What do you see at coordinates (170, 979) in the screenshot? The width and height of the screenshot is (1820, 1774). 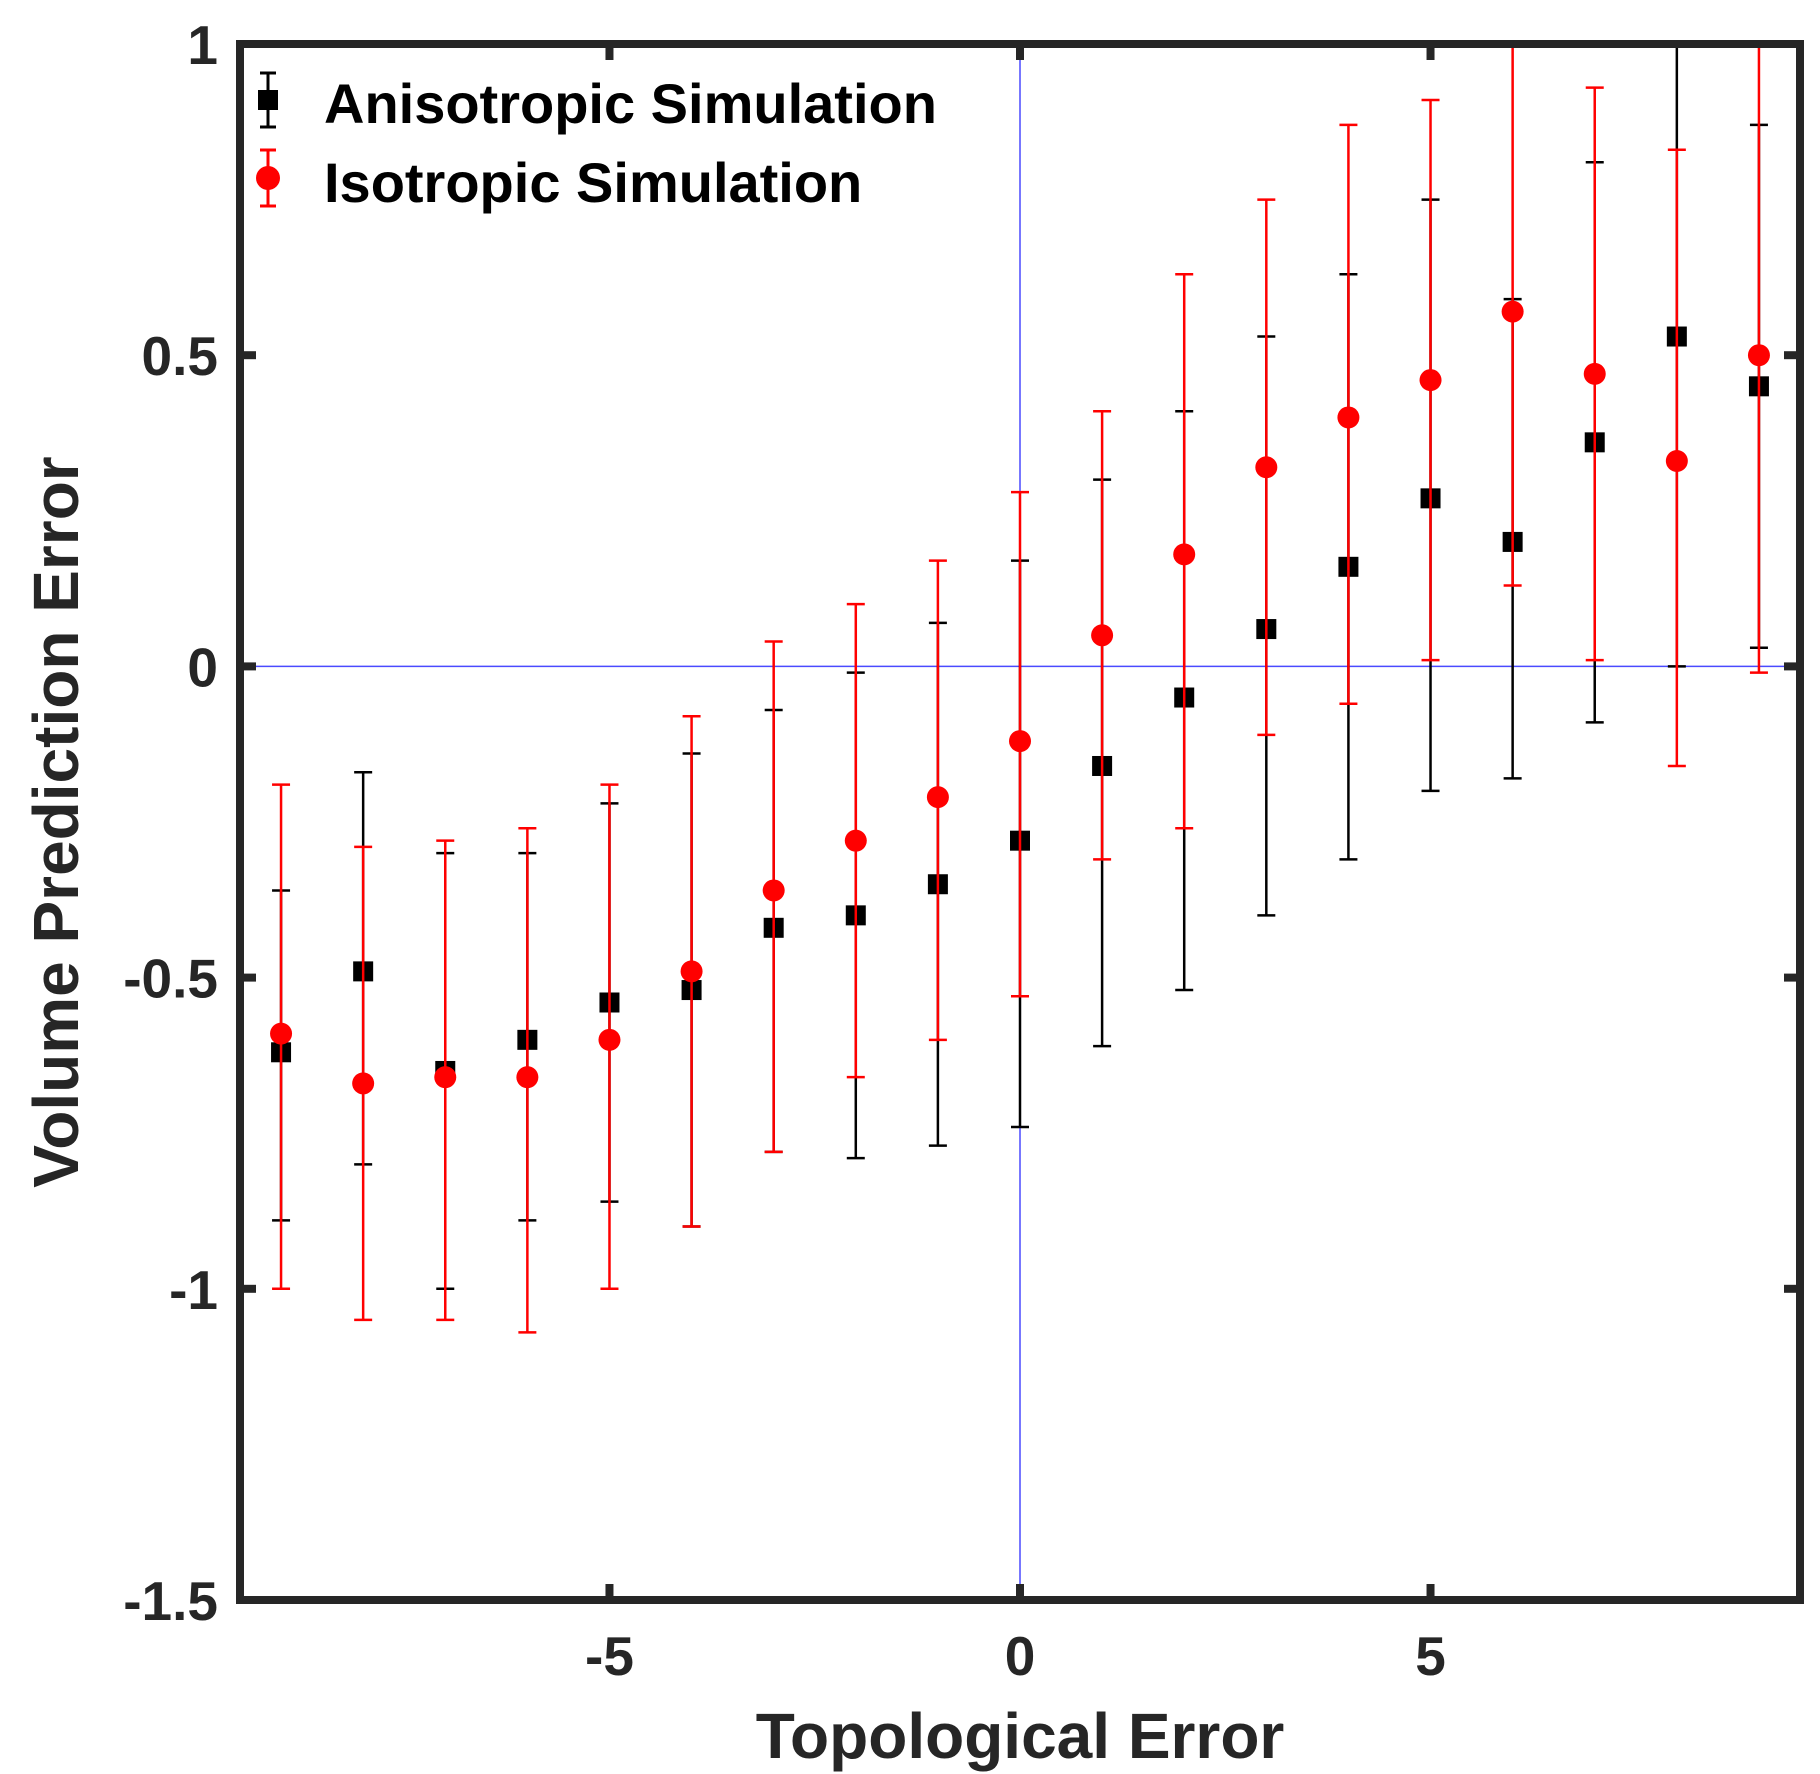 I see `y-tick-label: -0.5` at bounding box center [170, 979].